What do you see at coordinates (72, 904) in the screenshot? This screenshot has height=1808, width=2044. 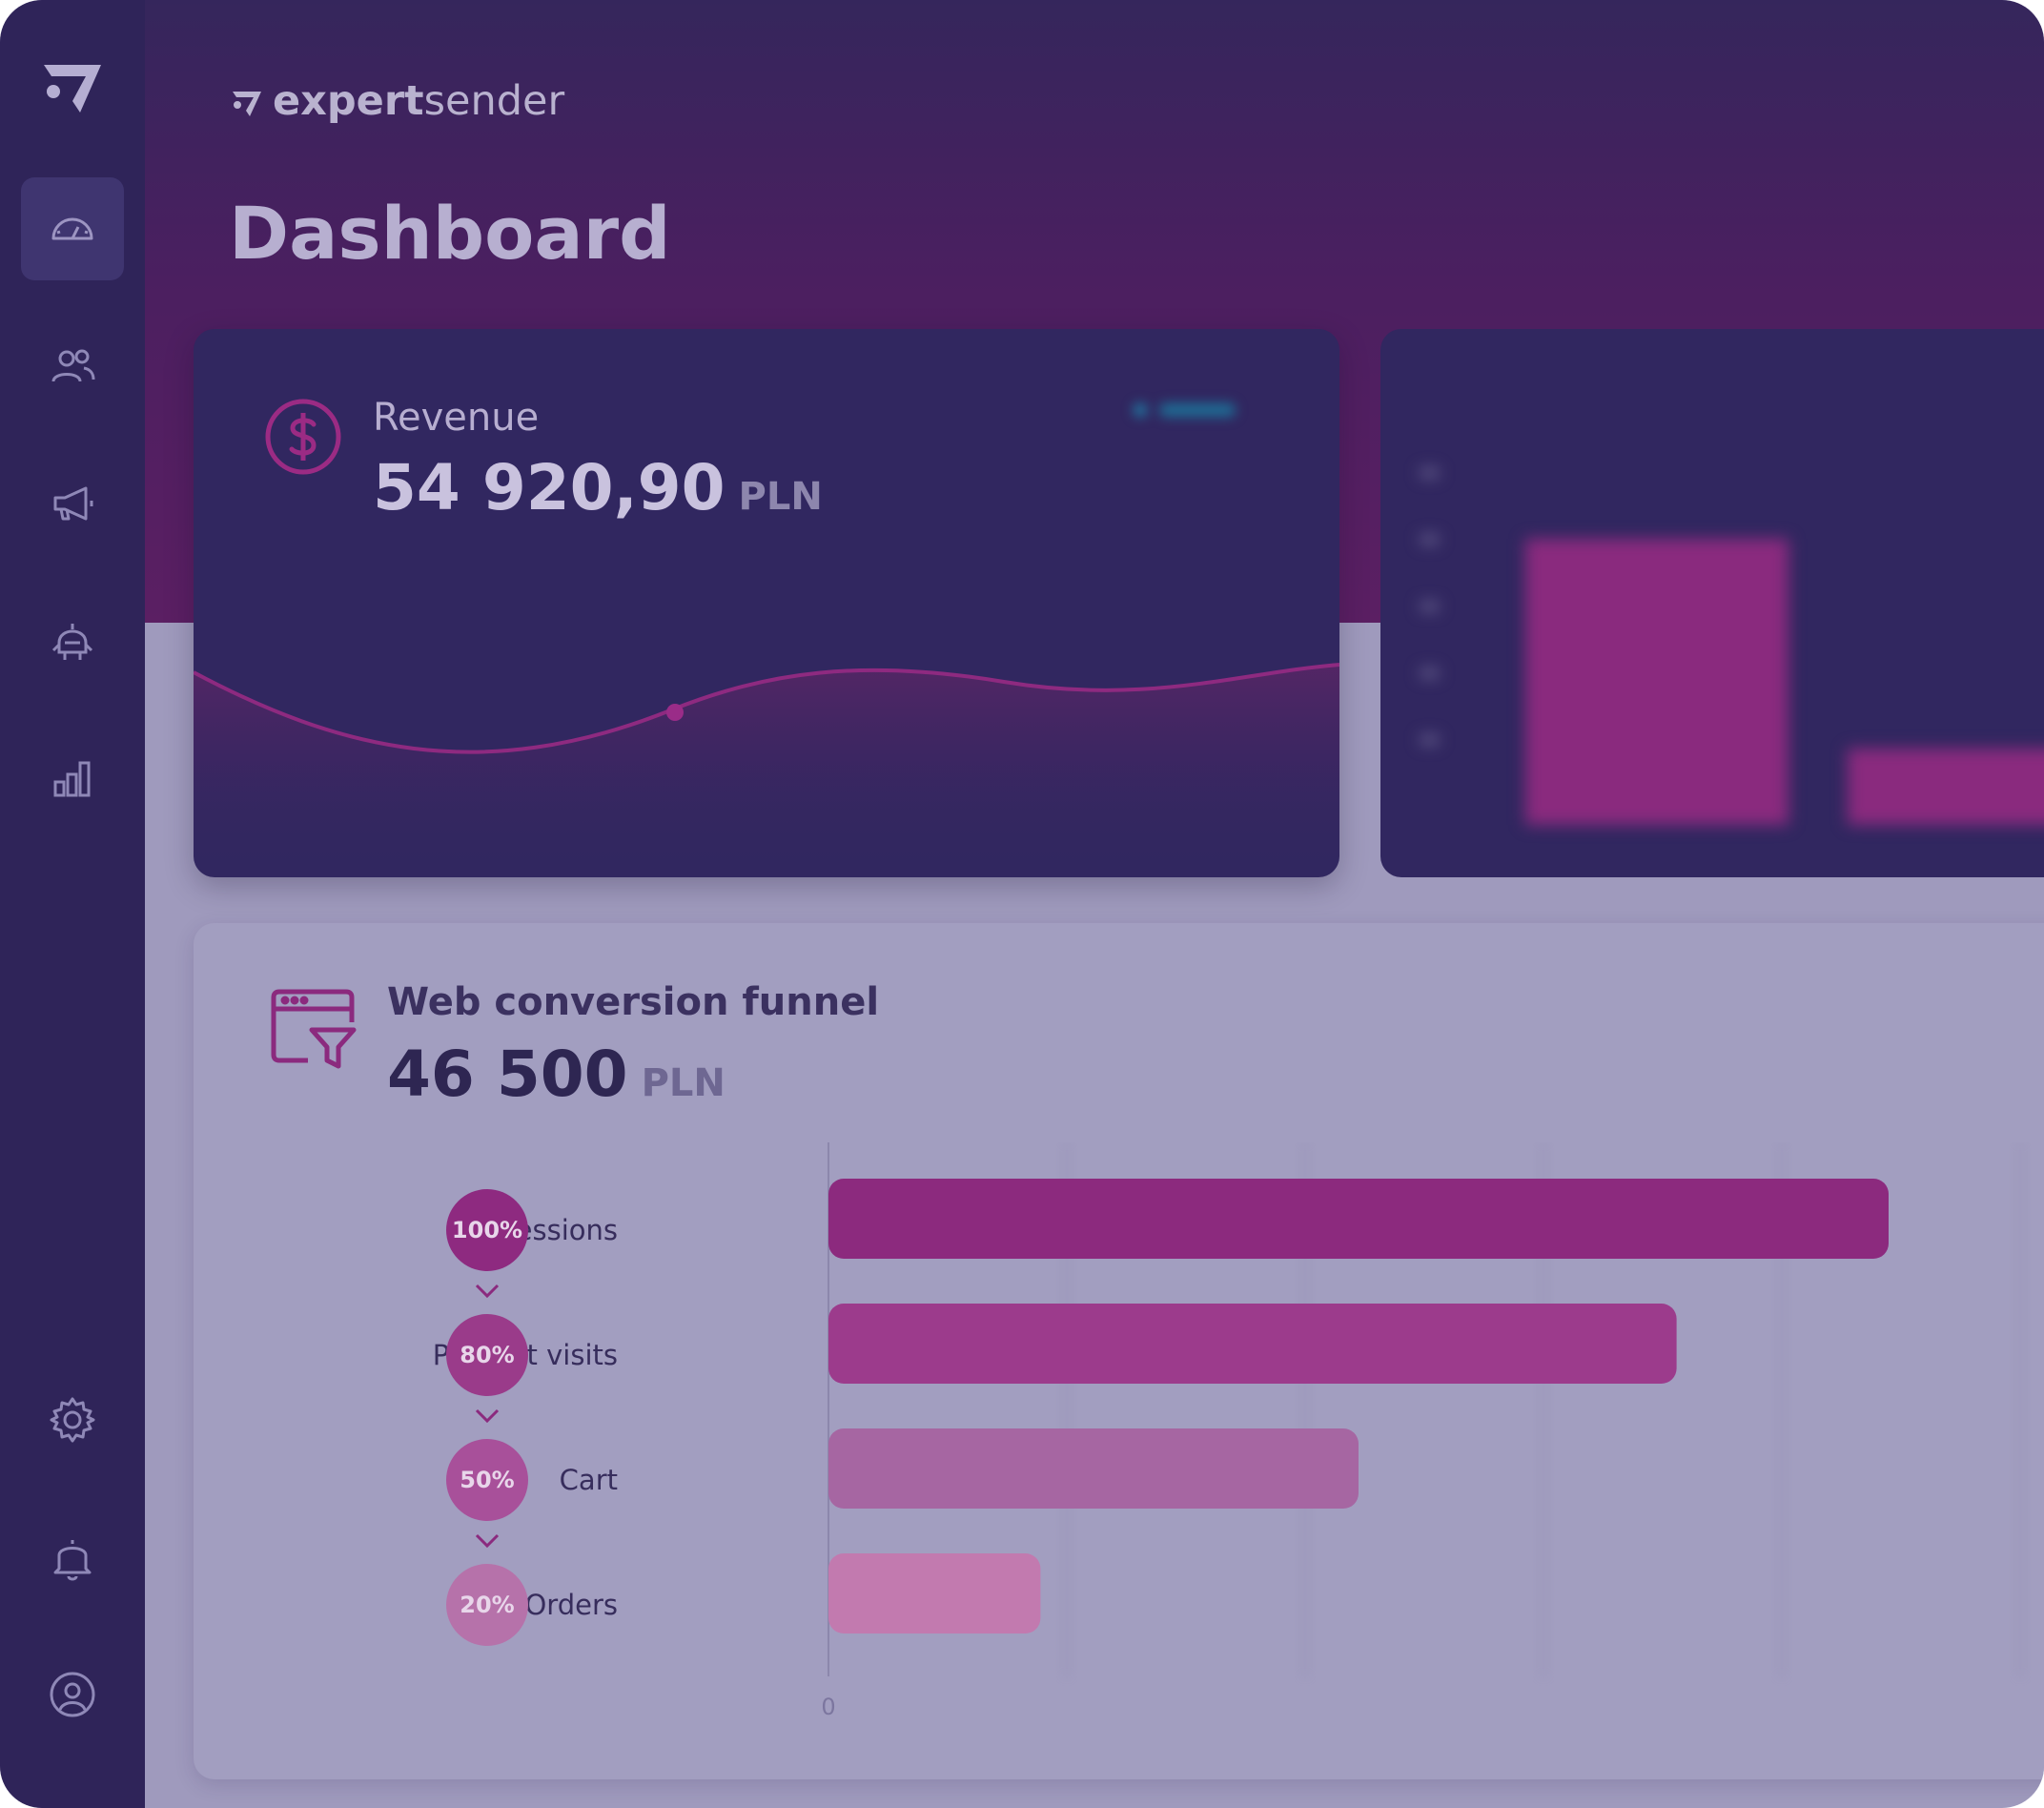 I see `sidebar` at bounding box center [72, 904].